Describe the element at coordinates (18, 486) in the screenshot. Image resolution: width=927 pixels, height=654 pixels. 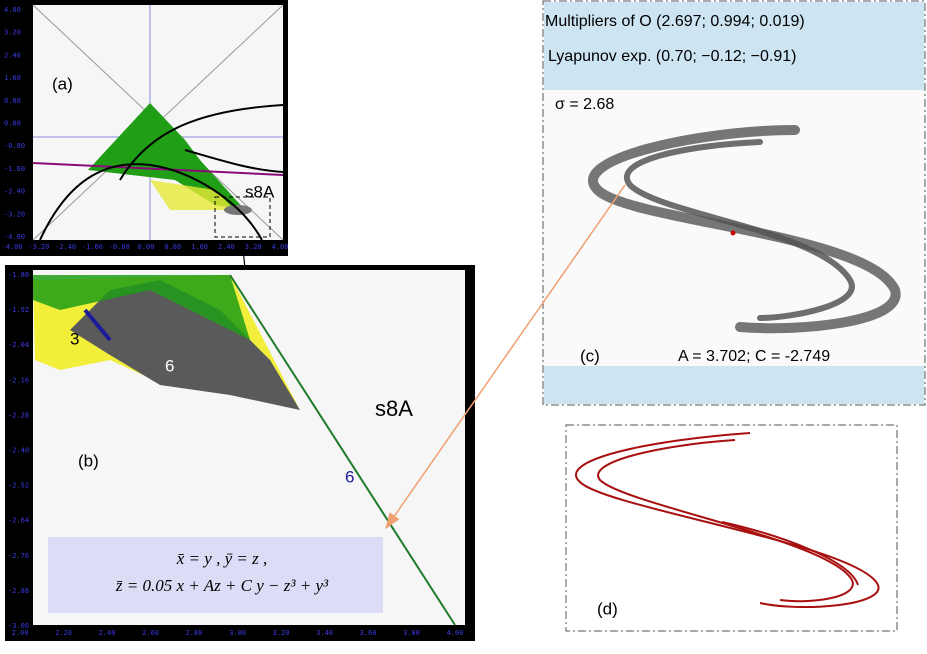
I see `tick-label: -2.52` at that location.